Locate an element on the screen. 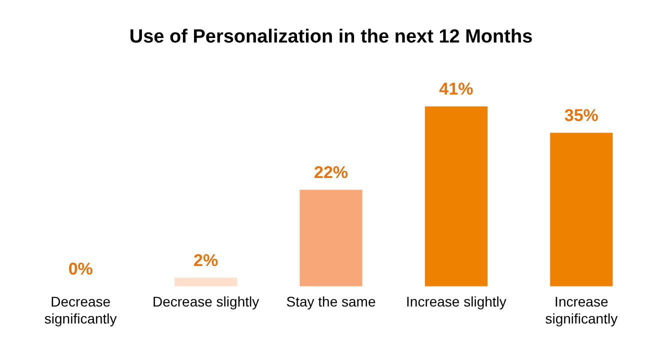 The image size is (662, 349). x-tick-label: Decrease slightly is located at coordinates (206, 302).